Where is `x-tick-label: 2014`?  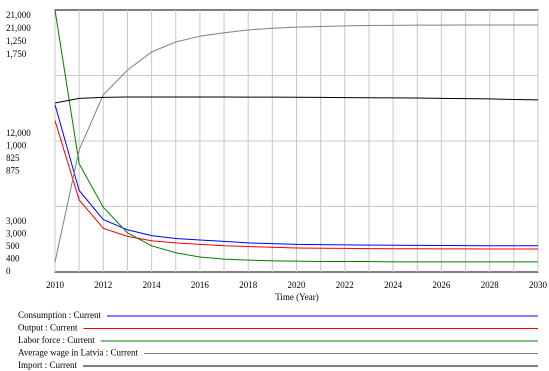
x-tick-label: 2014 is located at coordinates (152, 285).